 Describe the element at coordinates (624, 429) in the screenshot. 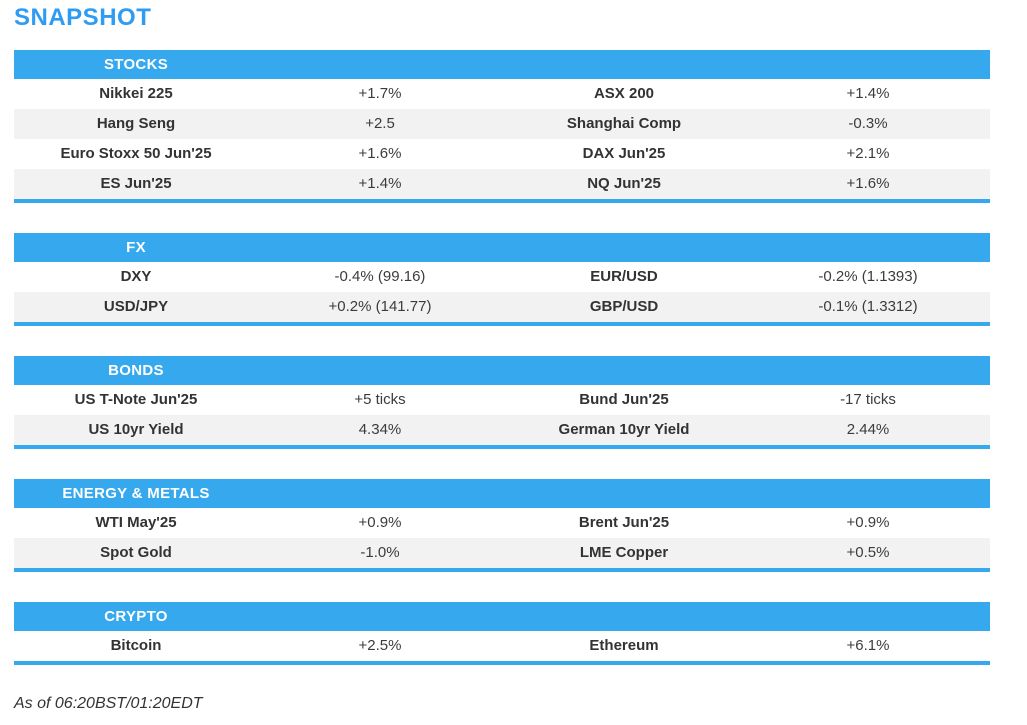

I see `instrument-name-cell: German 10yr Yield` at that location.